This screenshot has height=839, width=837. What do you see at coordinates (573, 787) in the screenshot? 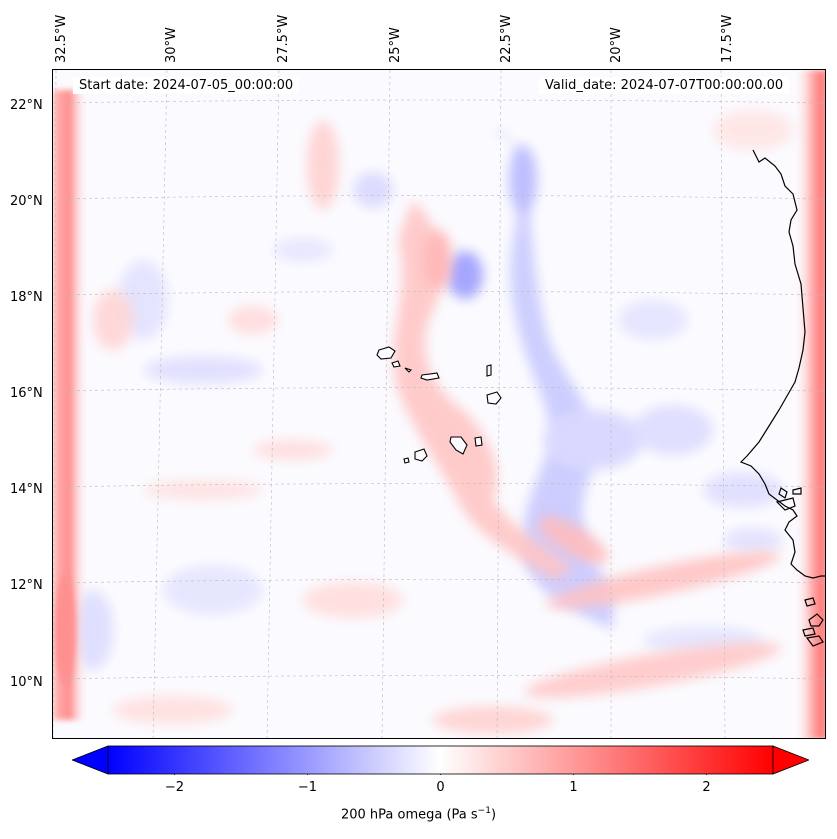
I see `colorbar-tick-label: 1` at bounding box center [573, 787].